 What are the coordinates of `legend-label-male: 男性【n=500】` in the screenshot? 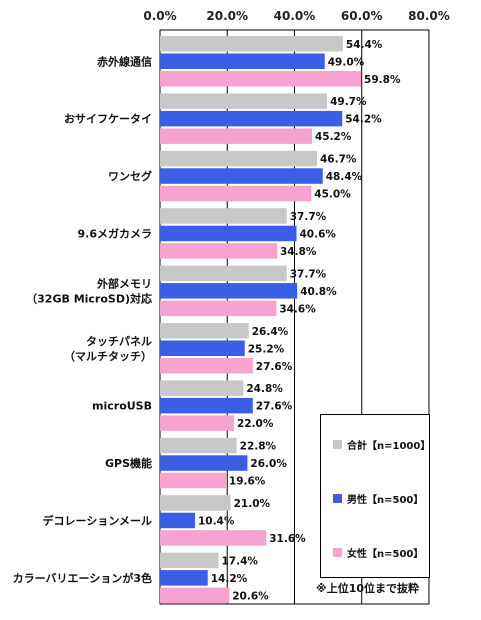 It's located at (385, 500).